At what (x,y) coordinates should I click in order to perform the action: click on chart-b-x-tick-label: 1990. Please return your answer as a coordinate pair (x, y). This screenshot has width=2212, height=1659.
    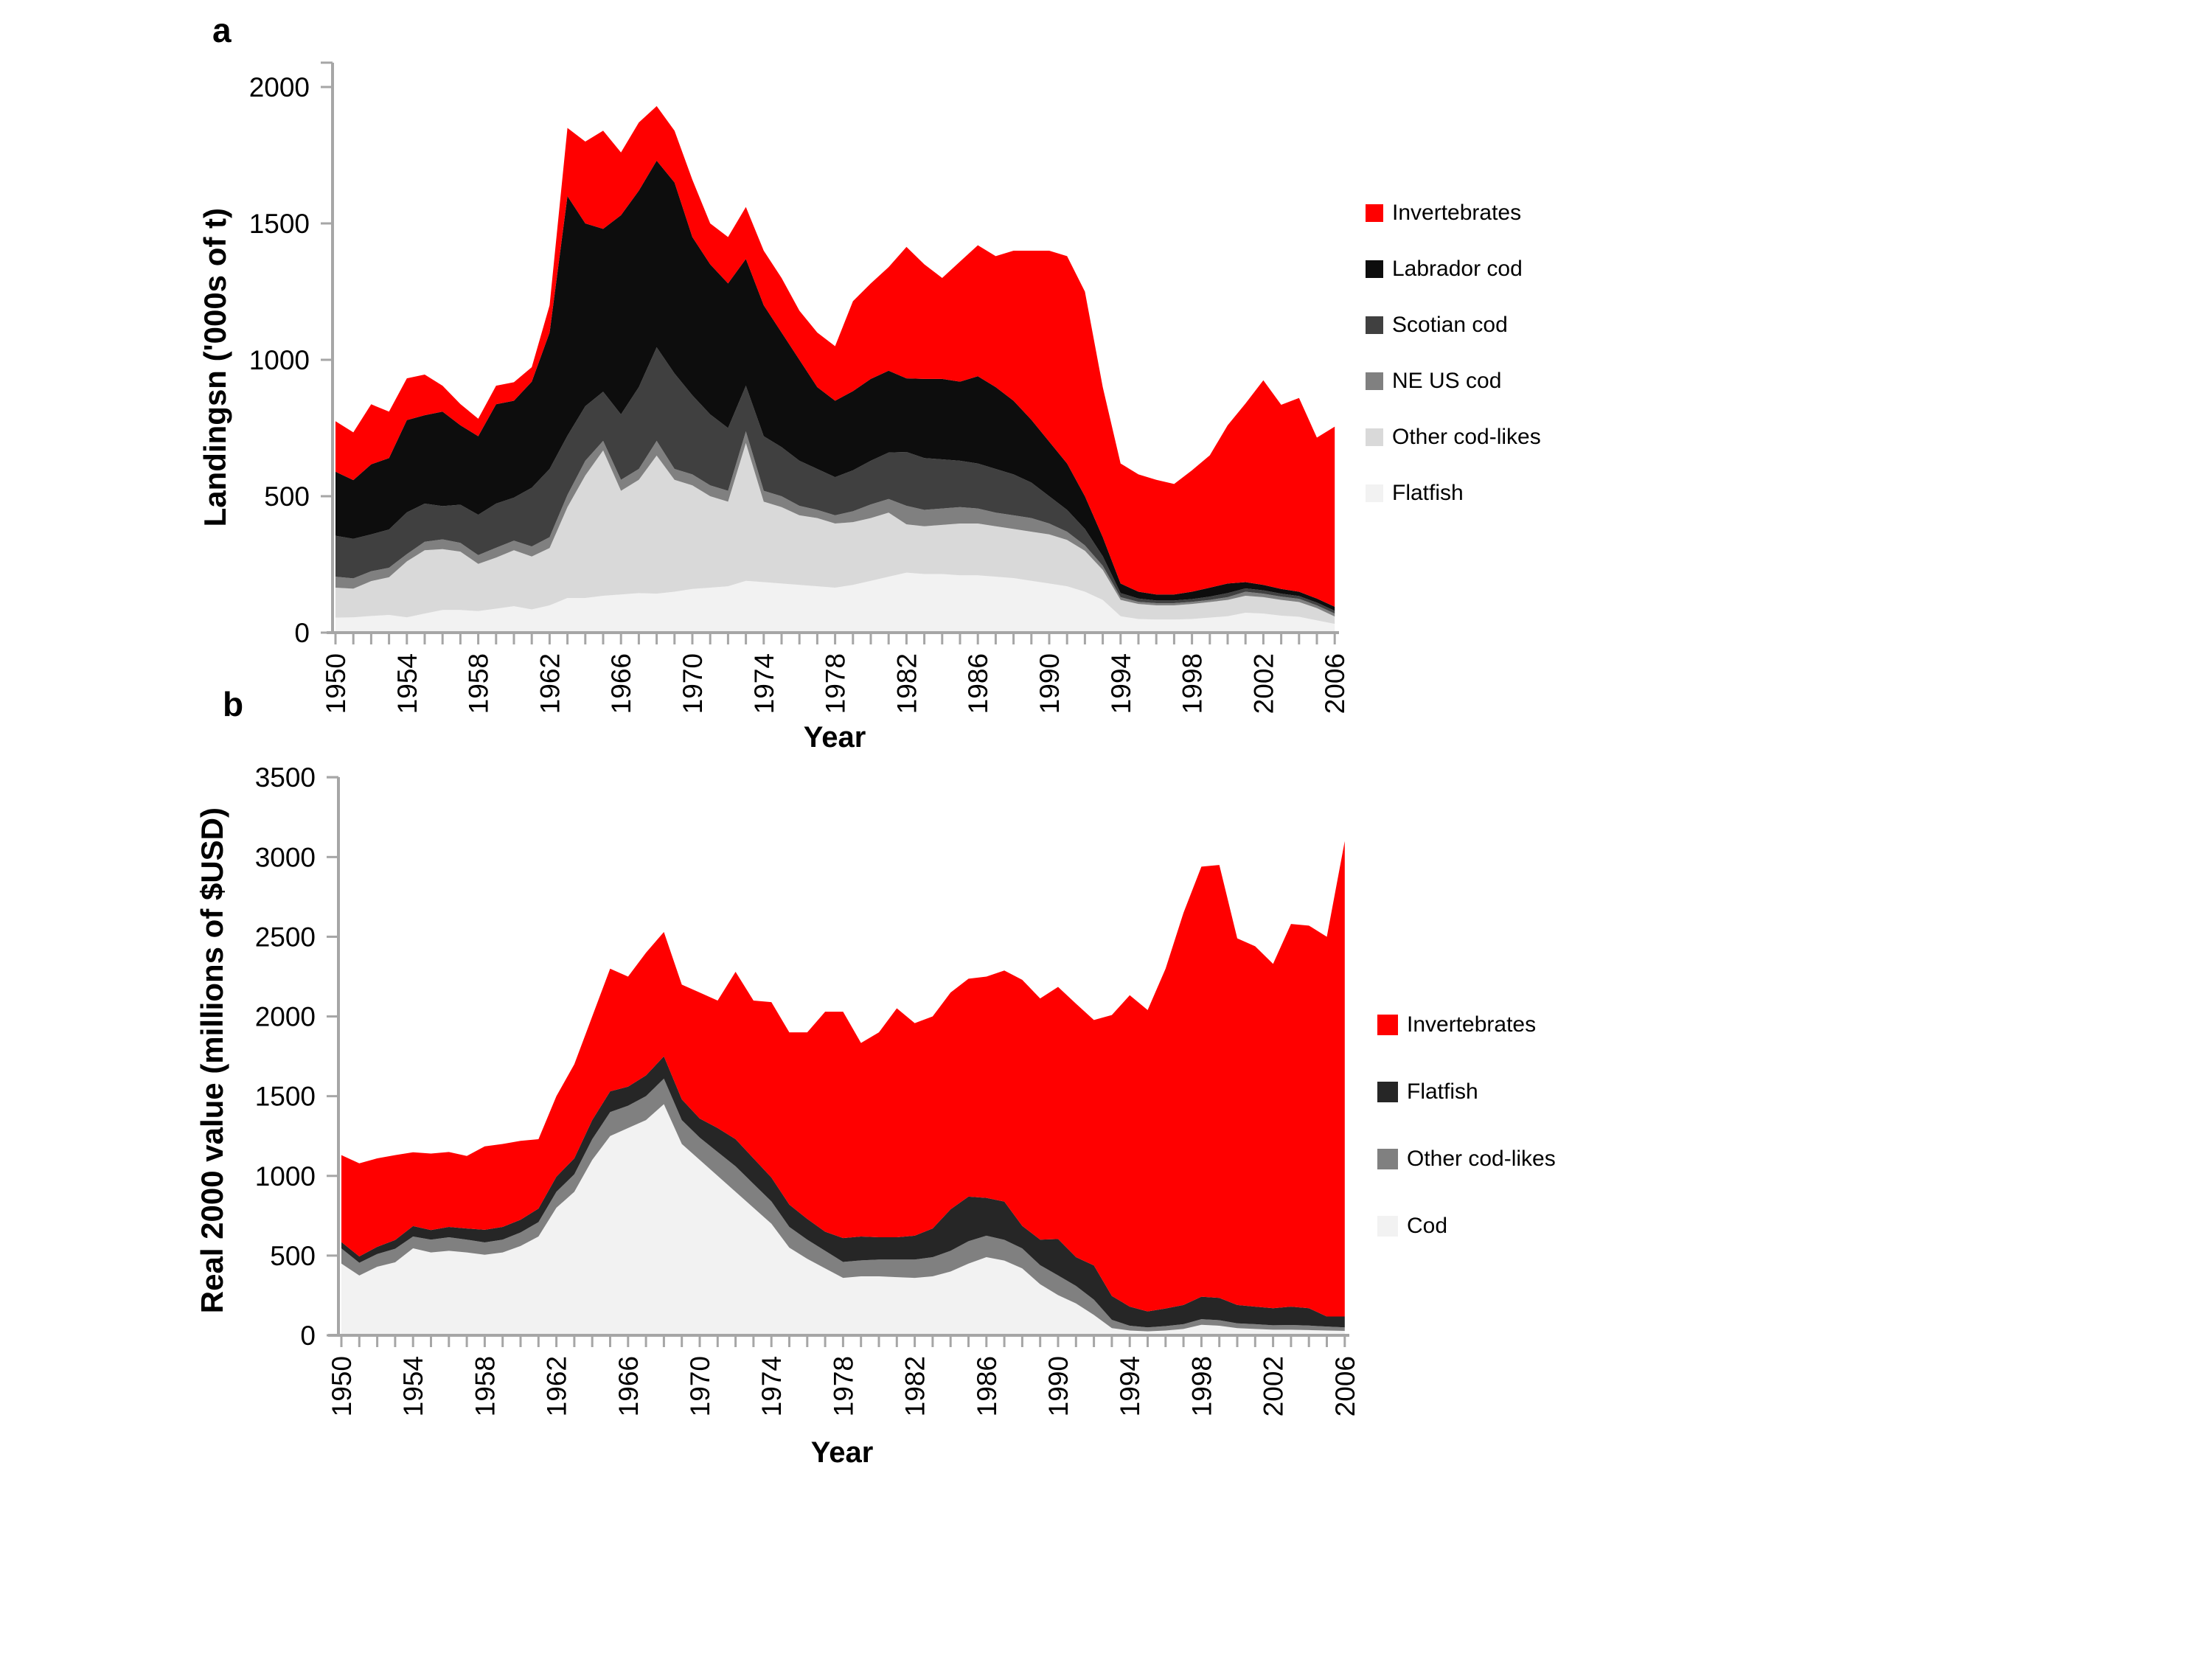
    Looking at the image, I should click on (1058, 1386).